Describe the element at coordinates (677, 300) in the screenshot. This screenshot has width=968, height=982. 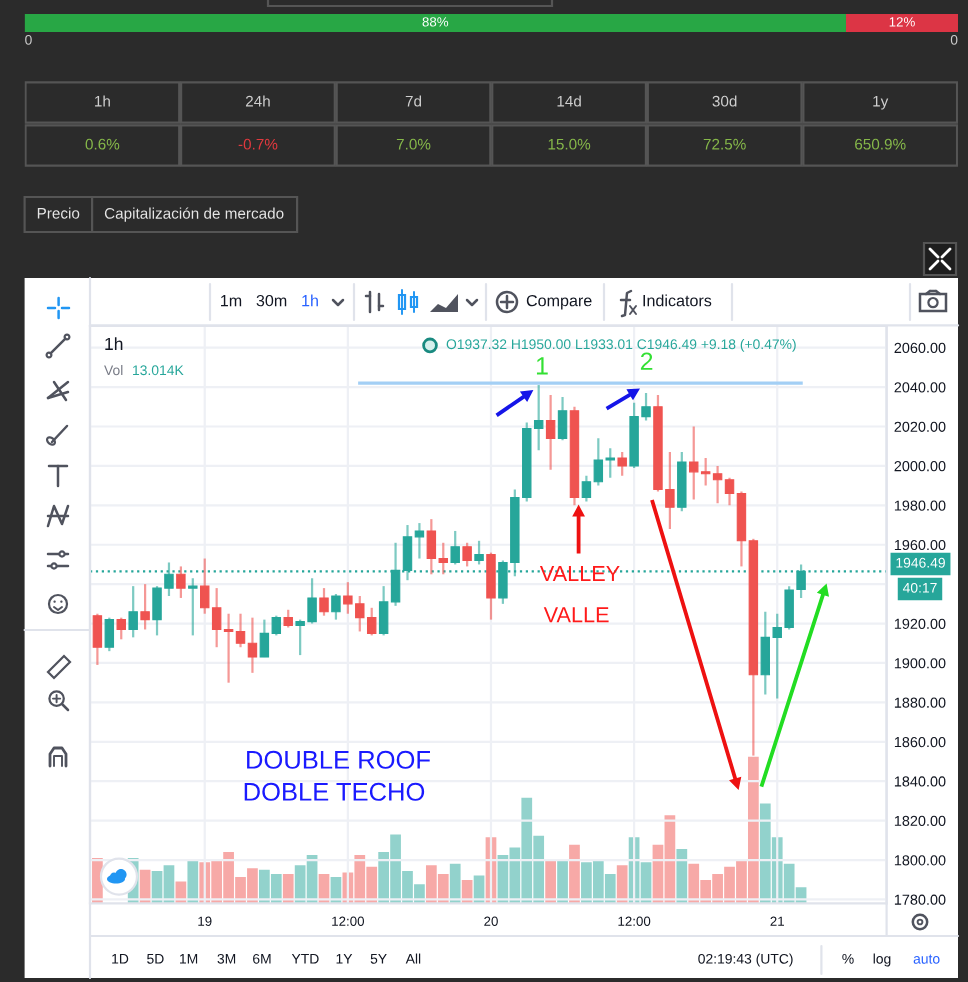
I see `text: Indicators` at that location.